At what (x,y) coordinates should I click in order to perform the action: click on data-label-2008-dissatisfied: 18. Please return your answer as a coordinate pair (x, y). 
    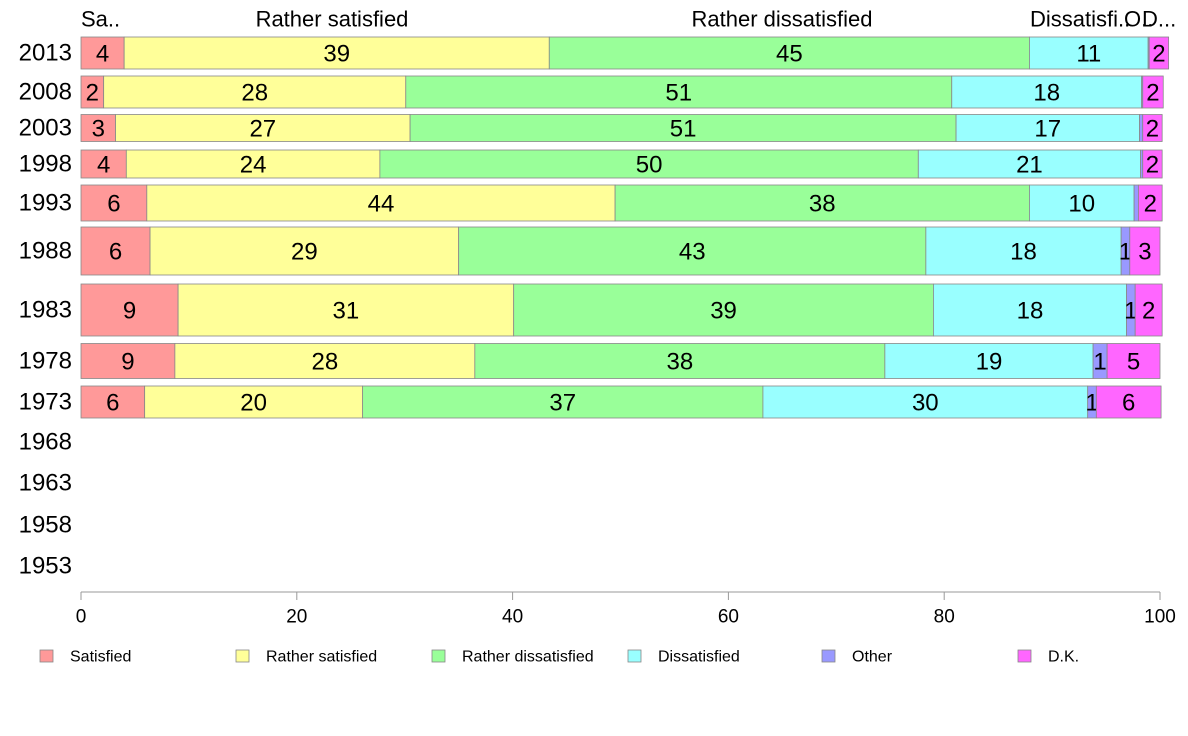
    Looking at the image, I should click on (1046, 93).